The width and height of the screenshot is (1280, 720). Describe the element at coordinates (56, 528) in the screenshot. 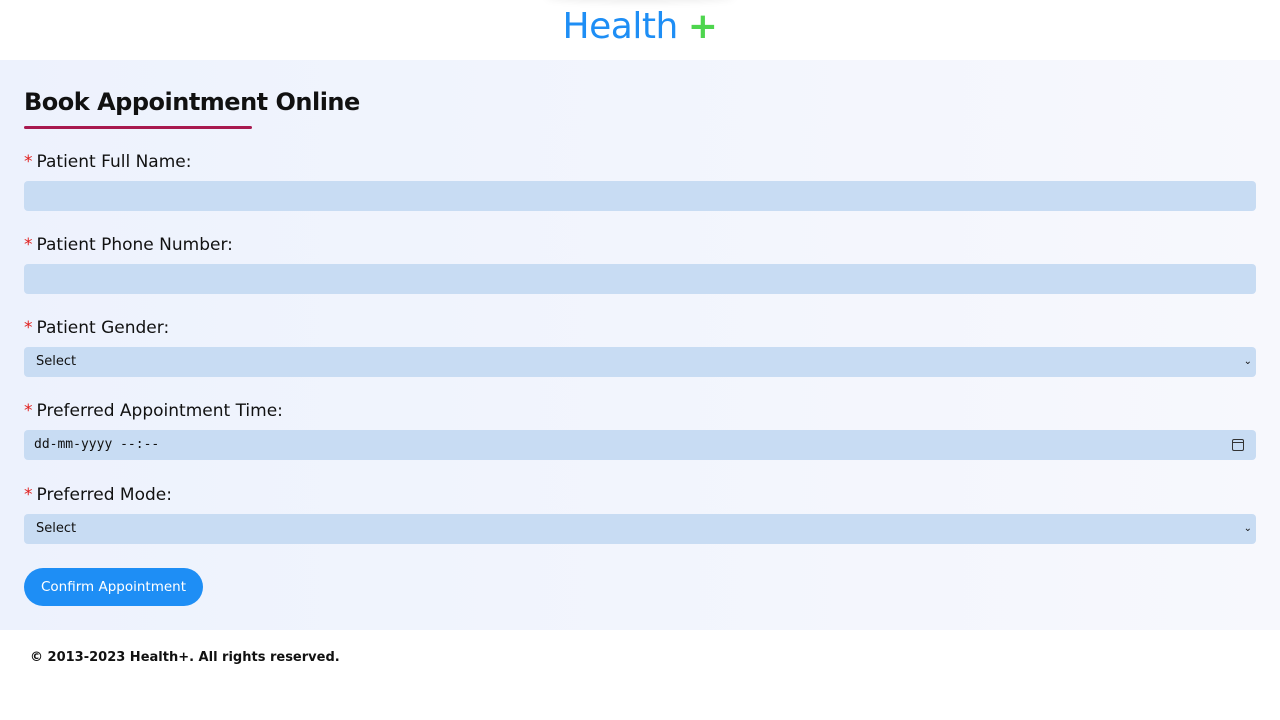

I see `mode-selected-value: Select` at that location.